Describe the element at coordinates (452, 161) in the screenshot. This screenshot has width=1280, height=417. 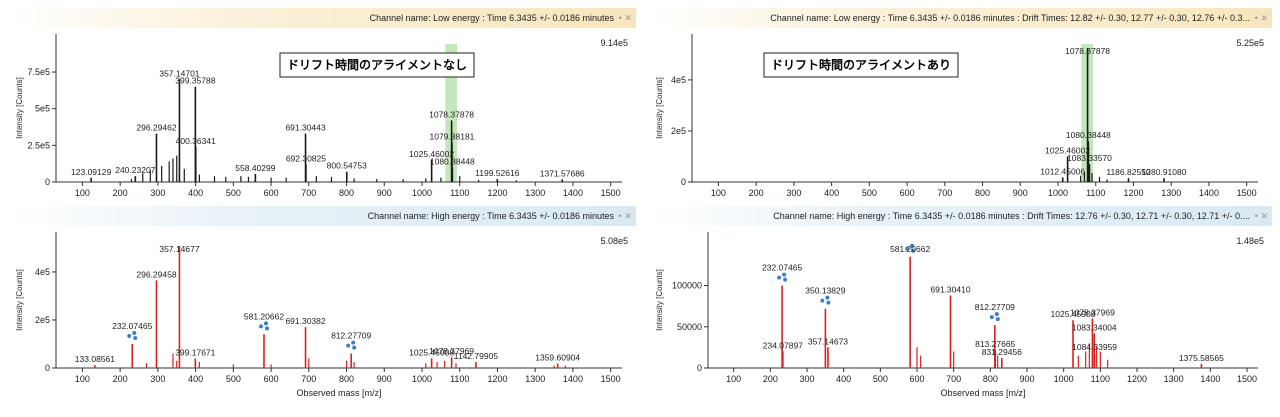
I see `peak-label: 1080.38448` at that location.